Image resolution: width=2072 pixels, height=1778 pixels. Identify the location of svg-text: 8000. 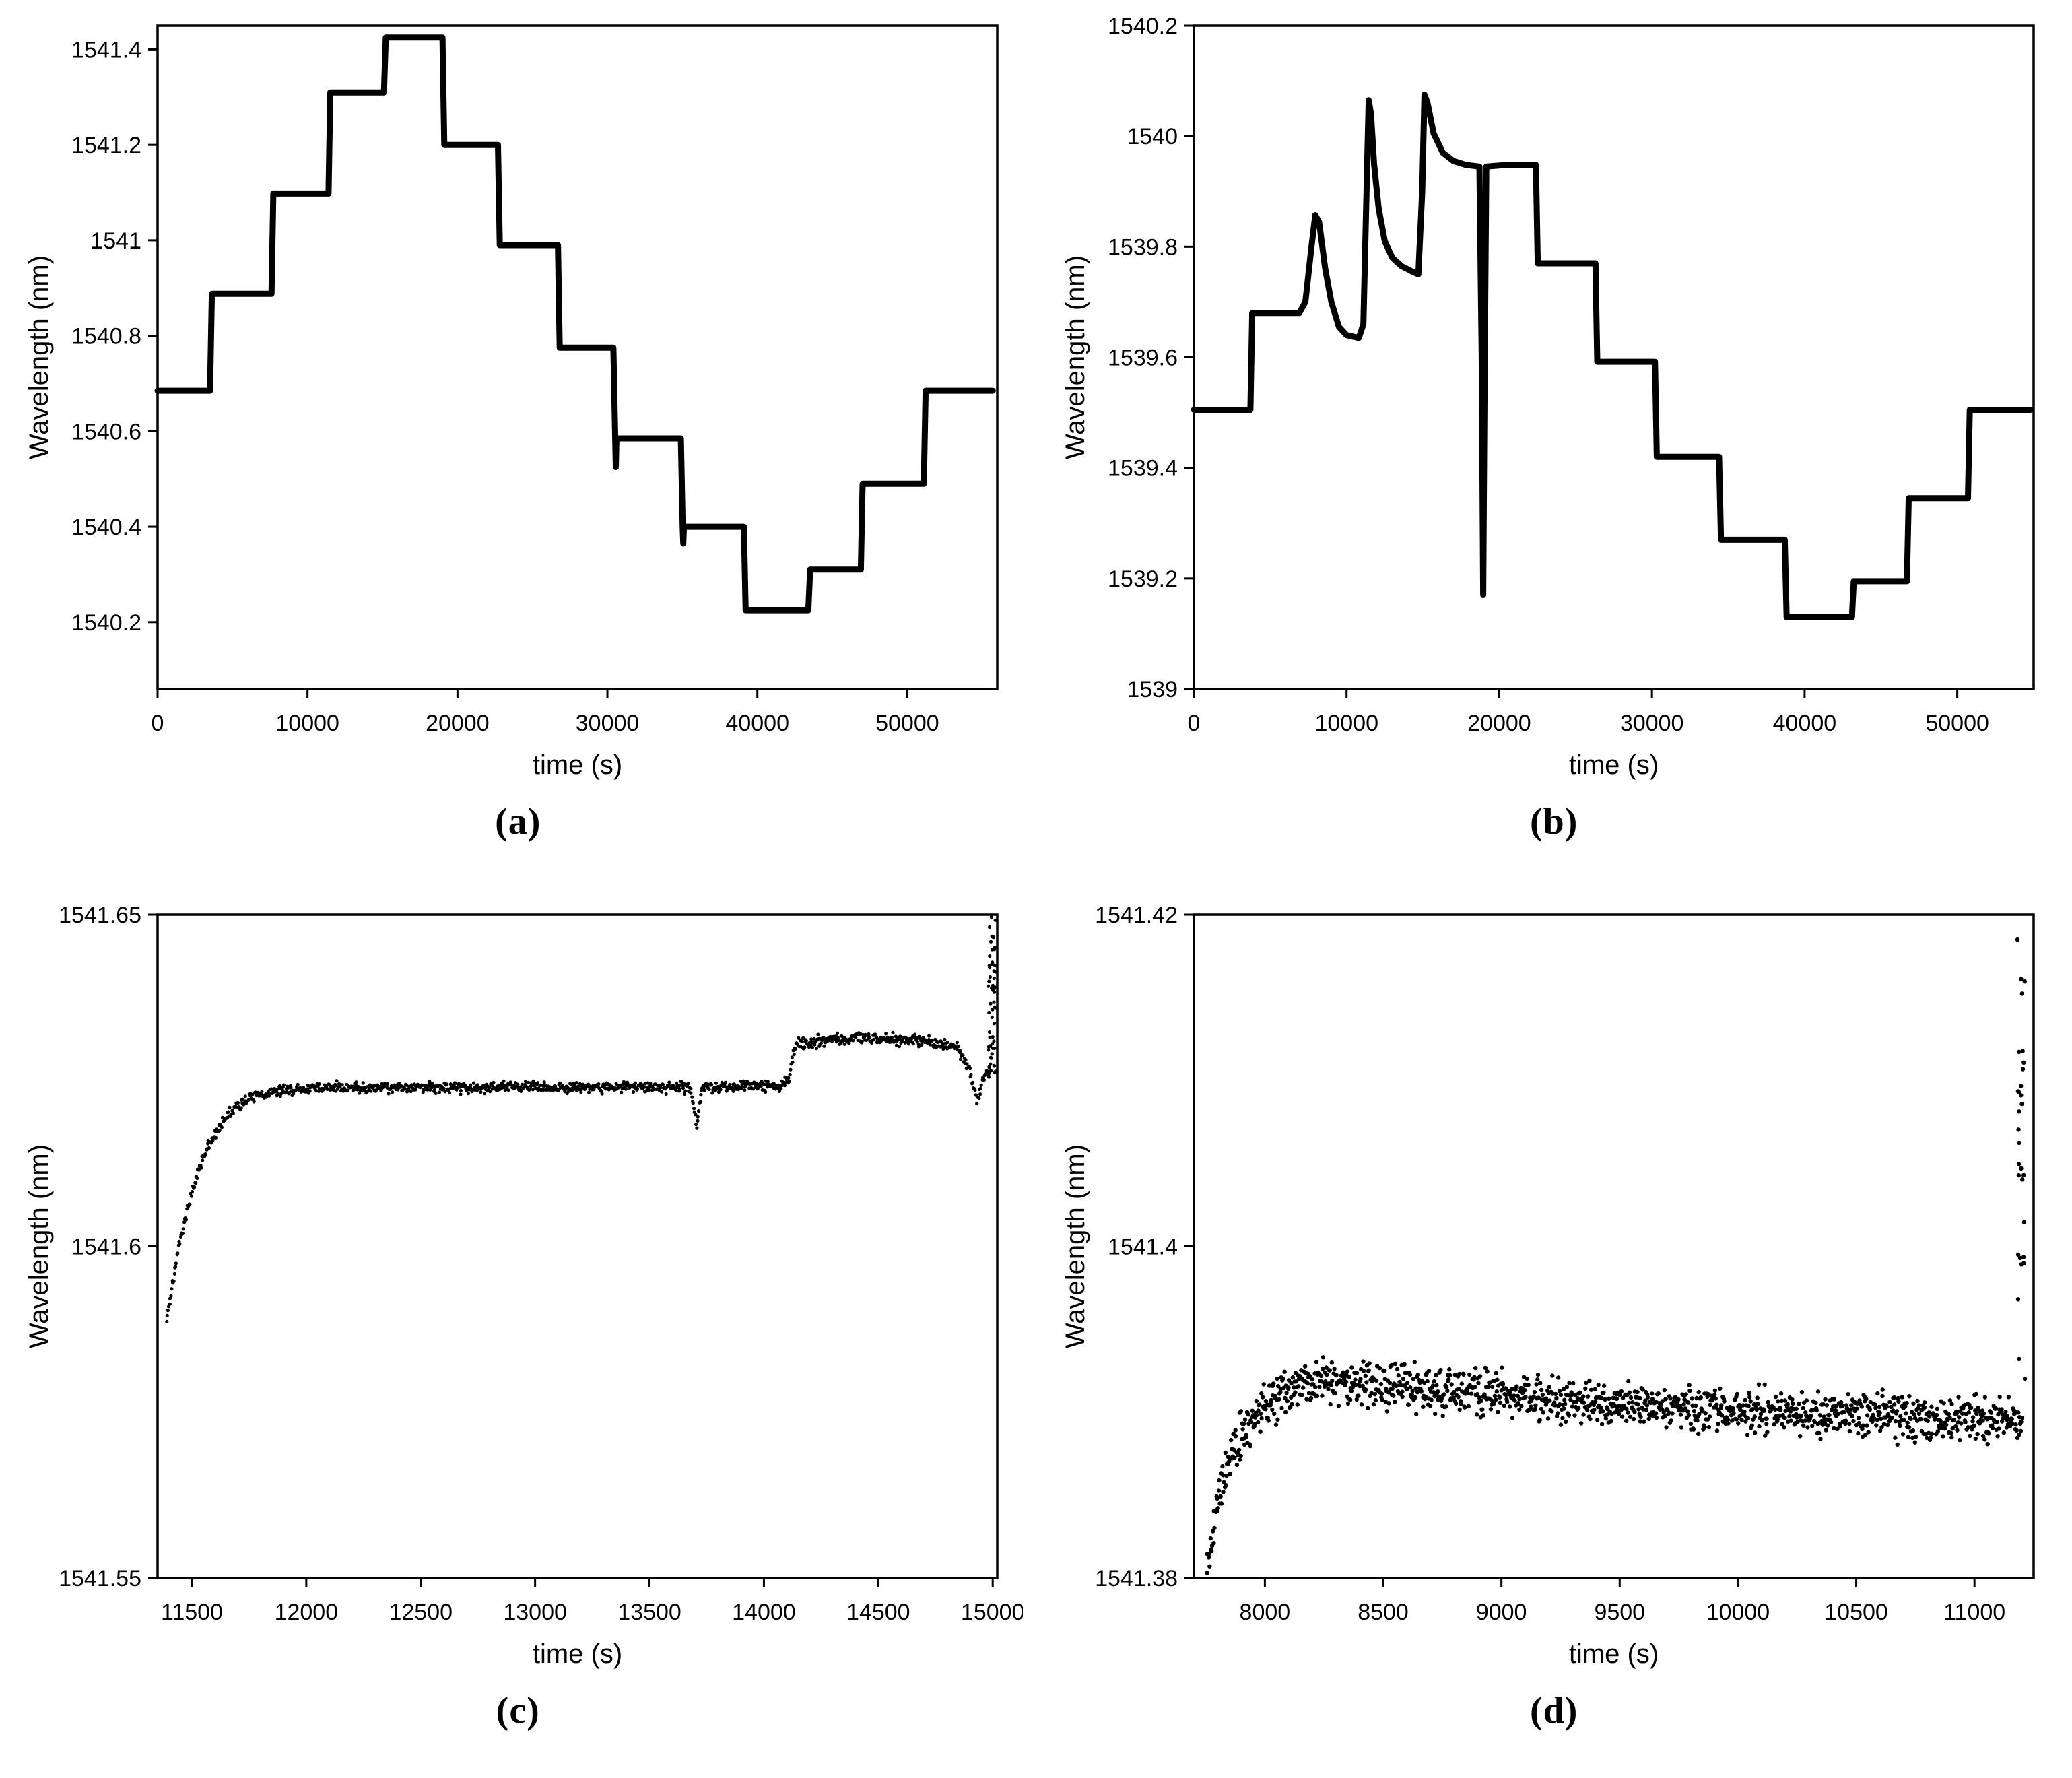
(1264, 1612).